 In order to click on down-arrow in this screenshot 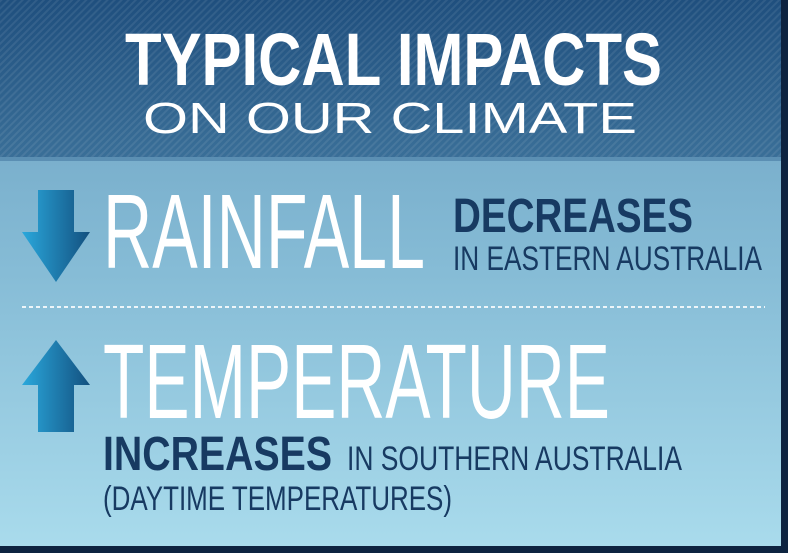, I will do `click(56, 236)`.